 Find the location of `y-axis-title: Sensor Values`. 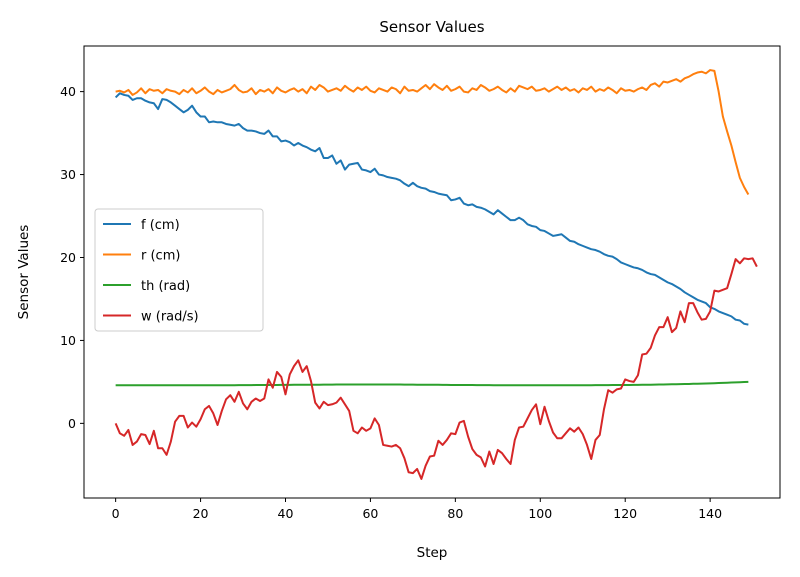

y-axis-title: Sensor Values is located at coordinates (24, 272).